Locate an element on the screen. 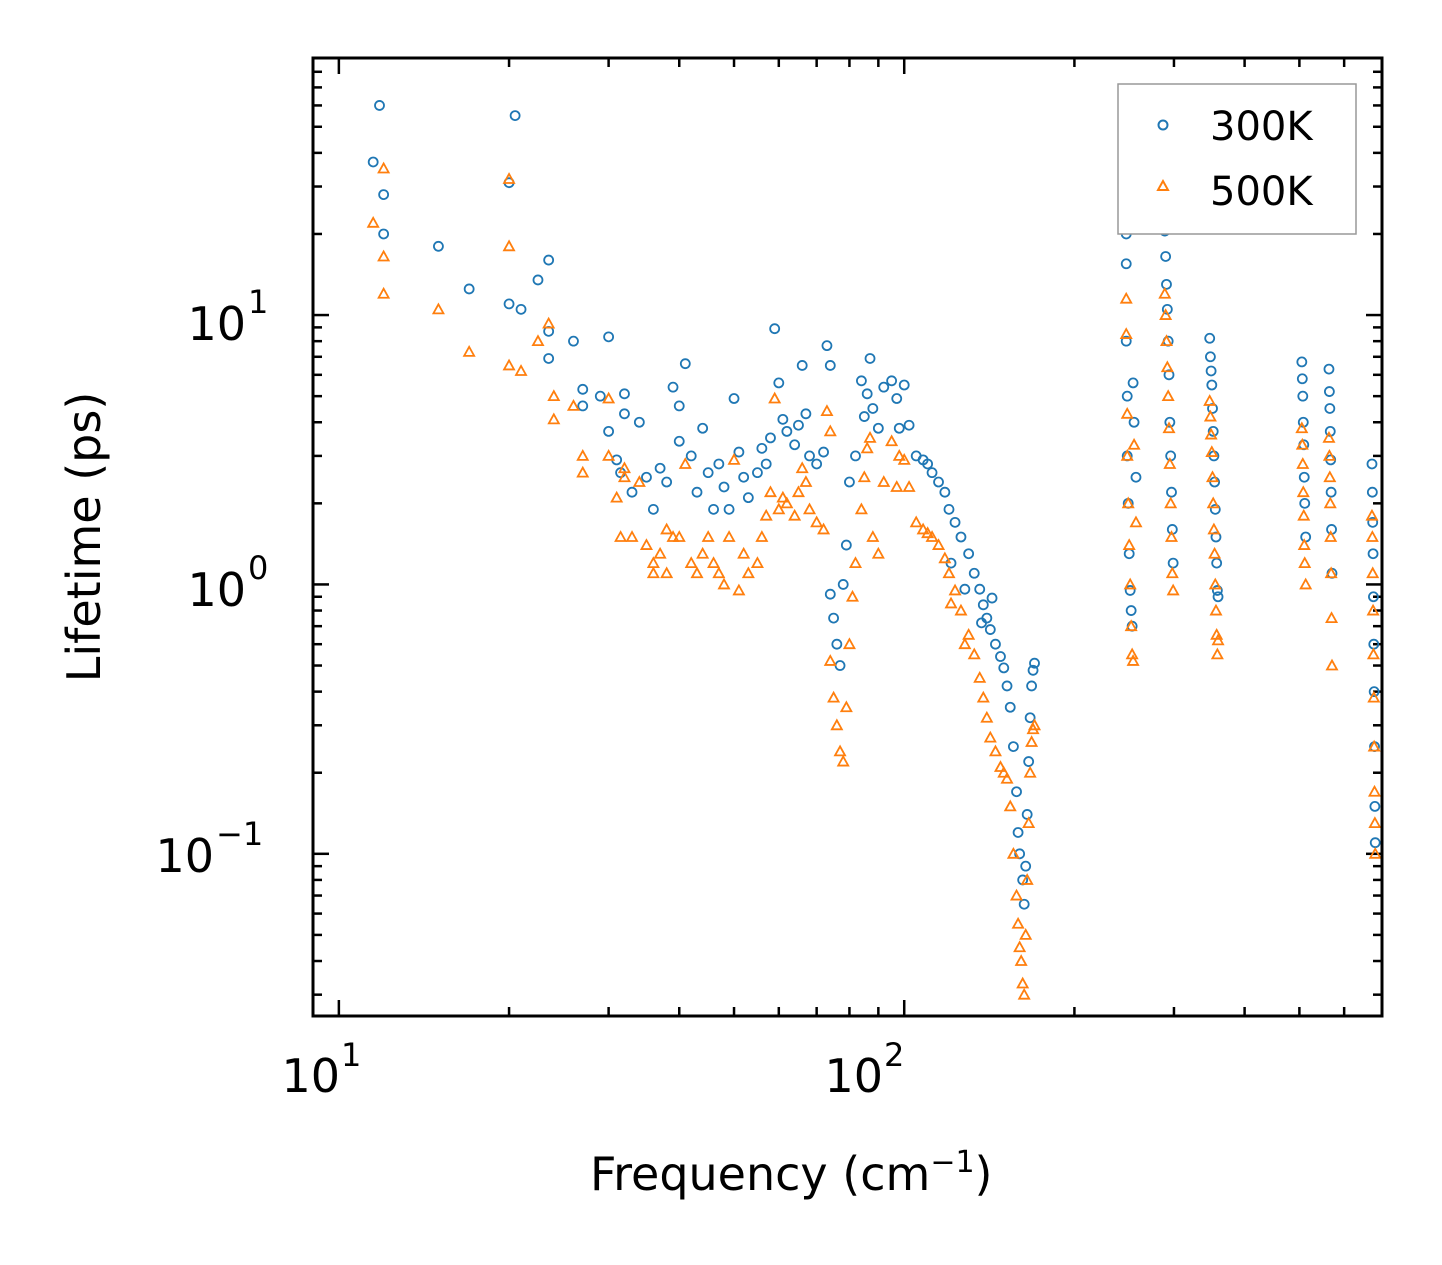 The width and height of the screenshot is (1442, 1265). y-tick-label-0.1-exp: −1 is located at coordinates (239, 834).